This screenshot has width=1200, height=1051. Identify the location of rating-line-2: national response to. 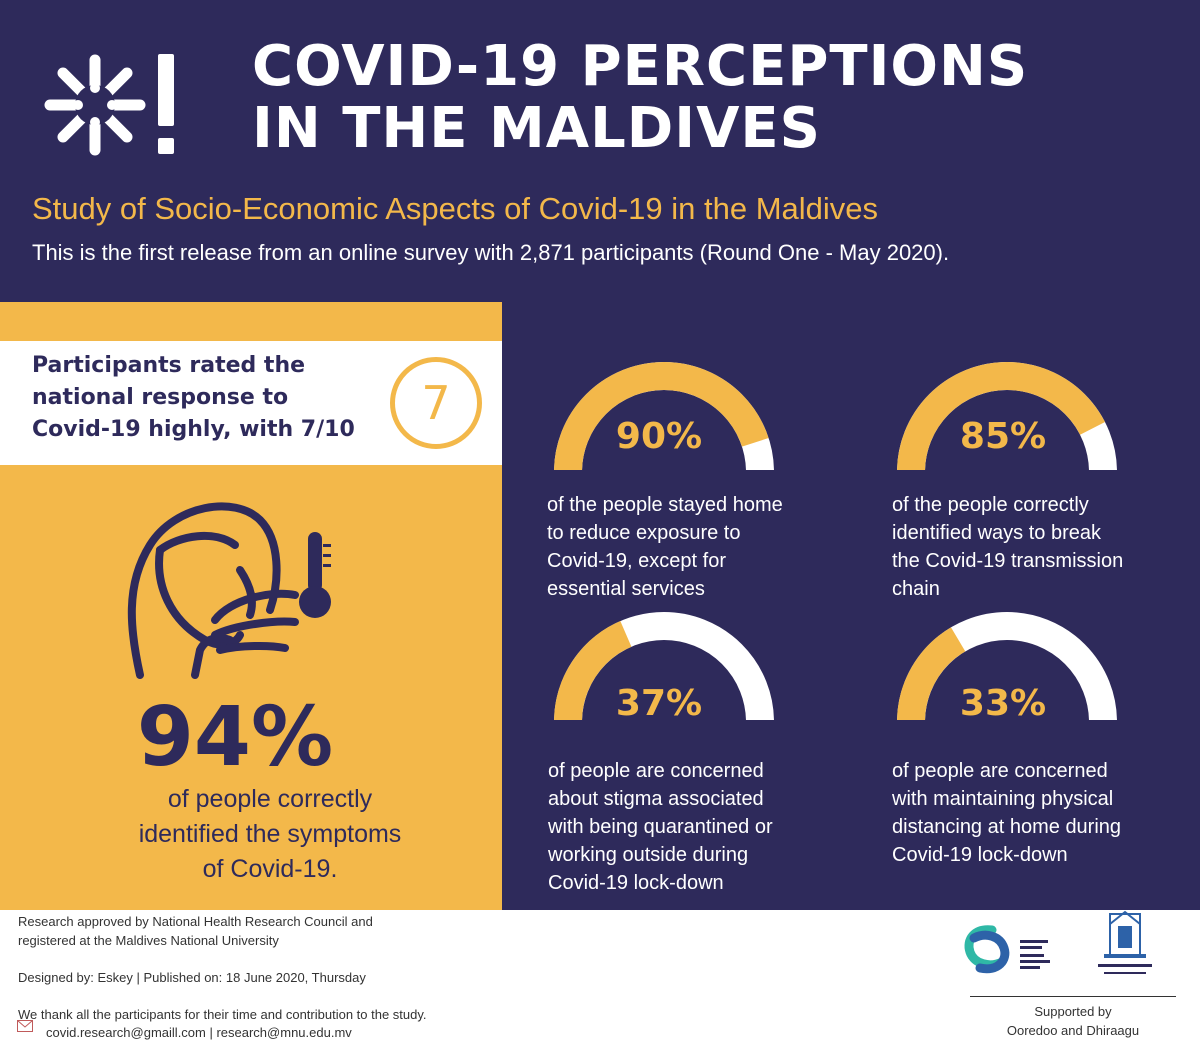
(160, 397).